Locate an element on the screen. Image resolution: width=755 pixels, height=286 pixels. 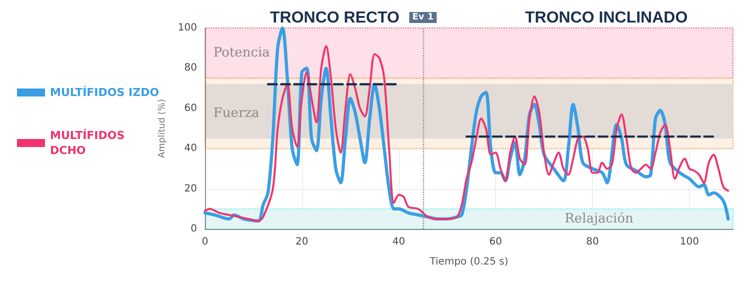
legend-label: MULTÍFIDOS IZDO is located at coordinates (105, 92).